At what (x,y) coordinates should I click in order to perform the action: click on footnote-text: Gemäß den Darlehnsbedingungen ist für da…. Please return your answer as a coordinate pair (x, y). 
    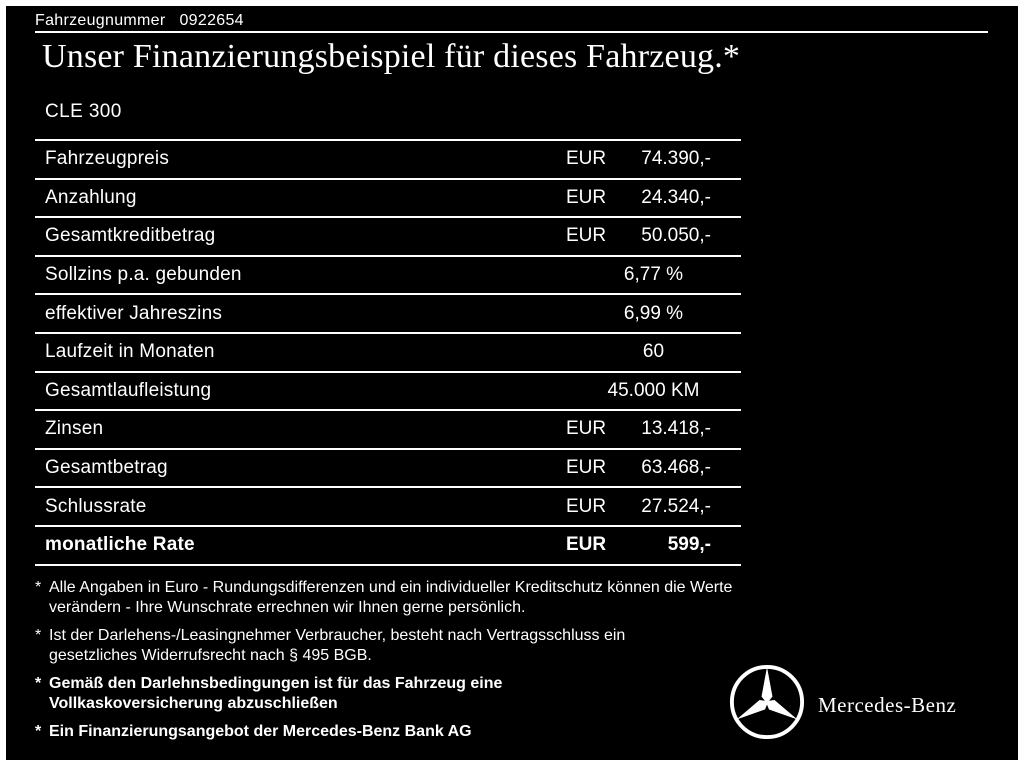
    Looking at the image, I should click on (276, 693).